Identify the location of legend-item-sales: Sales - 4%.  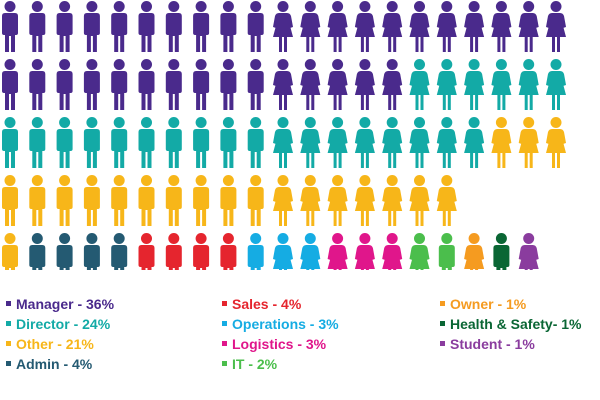
(261, 304).